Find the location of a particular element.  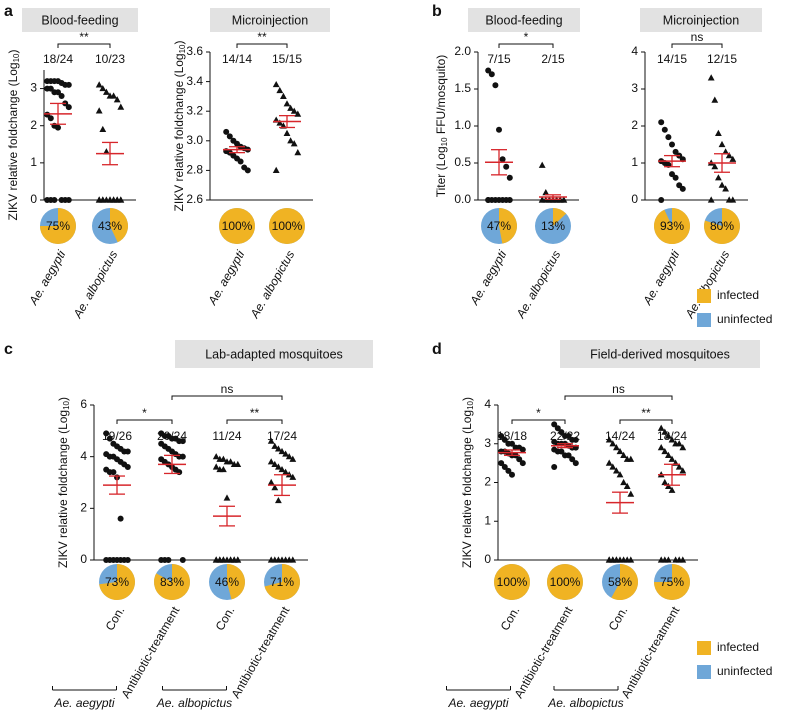

legend-swatch is located at coordinates (704, 648).